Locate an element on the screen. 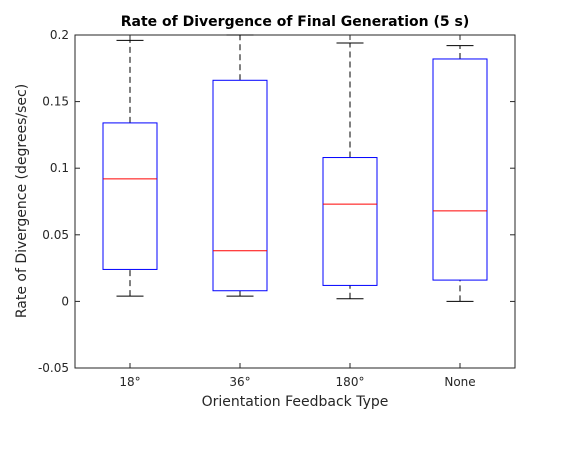 Image resolution: width=570 pixels, height=450 pixels. y-axis-label: Rate of Divergence (degrees/sec) is located at coordinates (22, 201).